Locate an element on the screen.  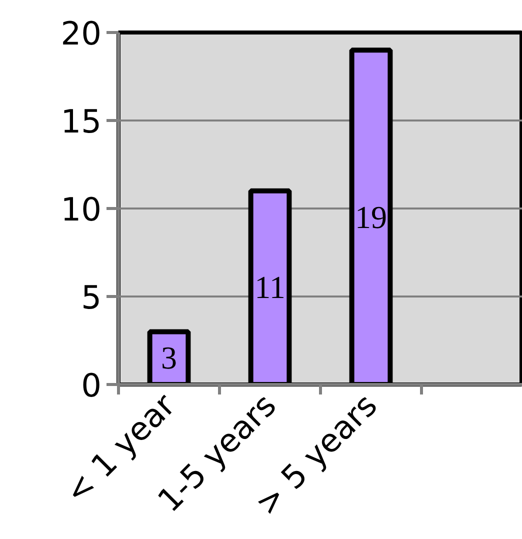
y-tick-label: 0 is located at coordinates (91, 385).